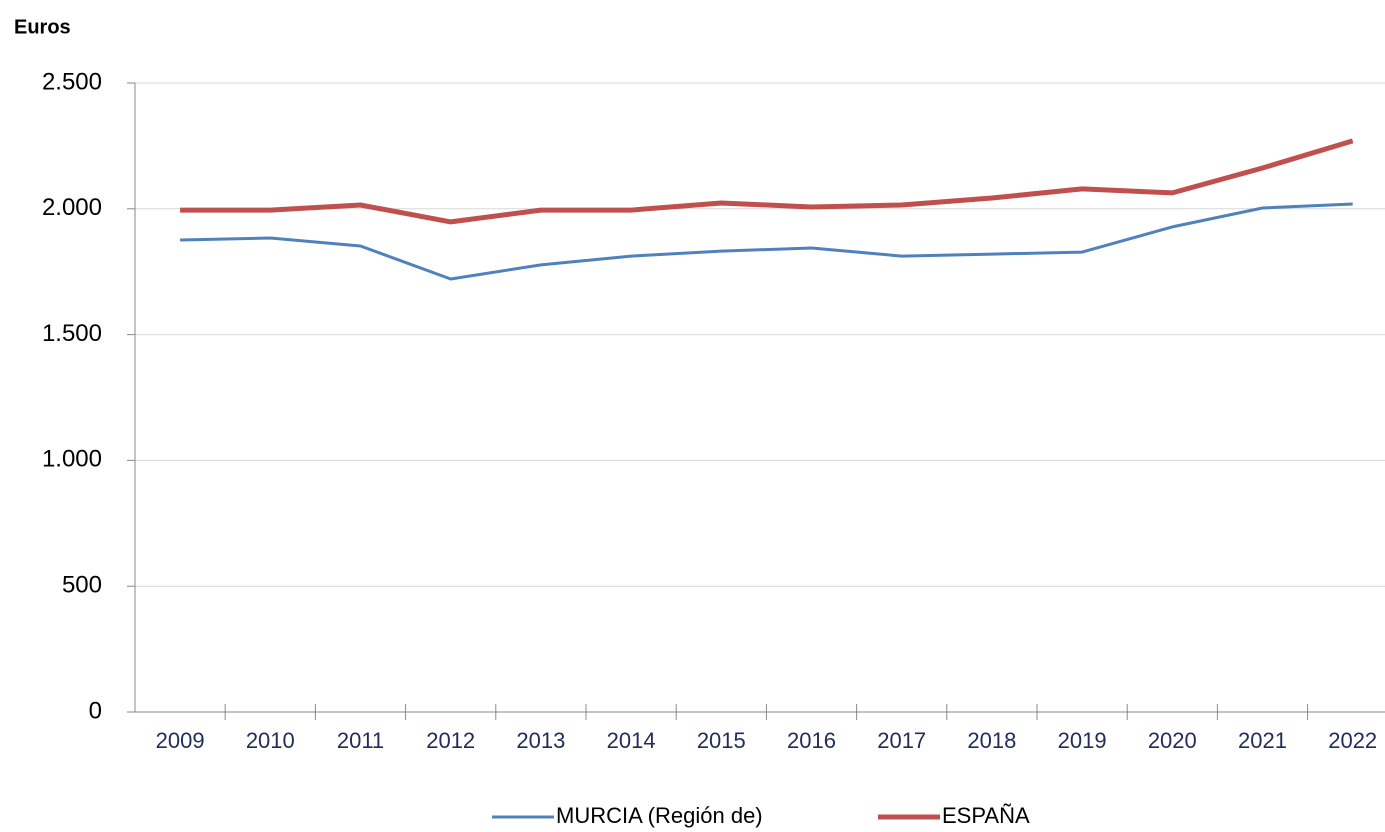 This screenshot has width=1385, height=832. Describe the element at coordinates (180, 740) in the screenshot. I see `x-tick-label: 2009` at that location.